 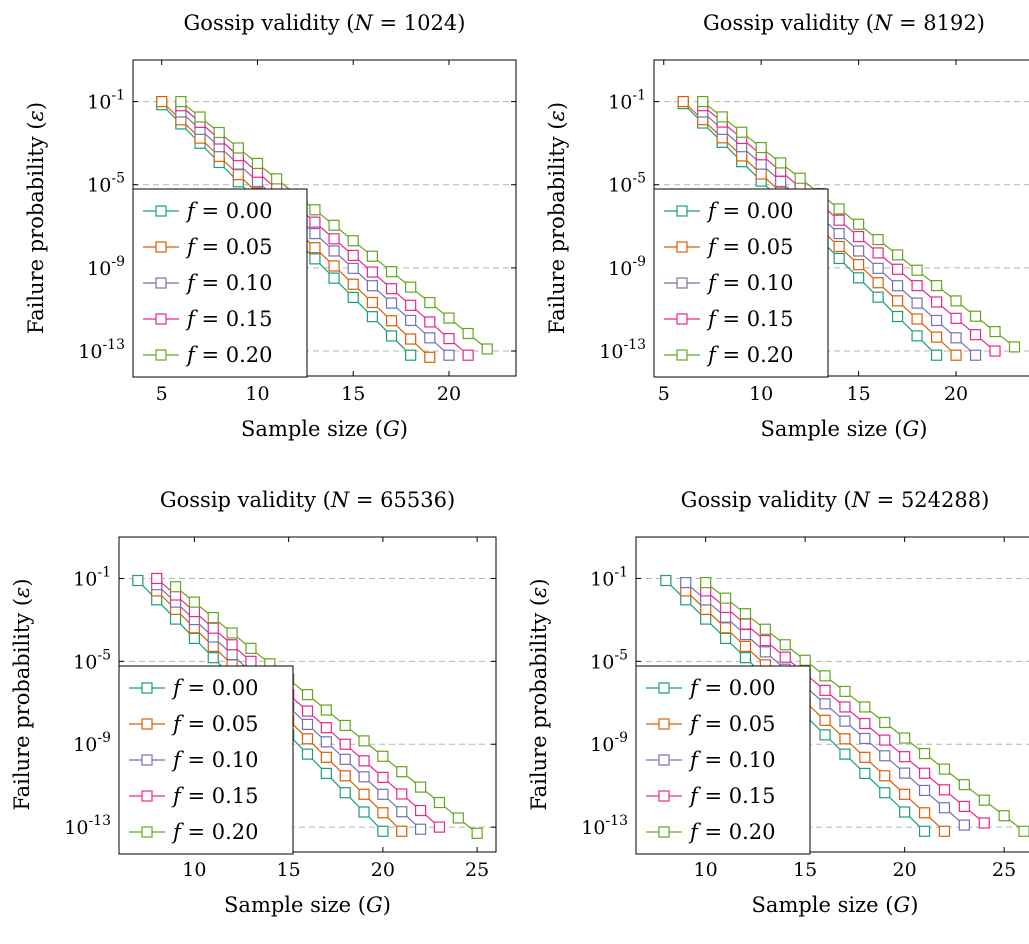 I want to click on series-0.10, so click(x=825, y=703).